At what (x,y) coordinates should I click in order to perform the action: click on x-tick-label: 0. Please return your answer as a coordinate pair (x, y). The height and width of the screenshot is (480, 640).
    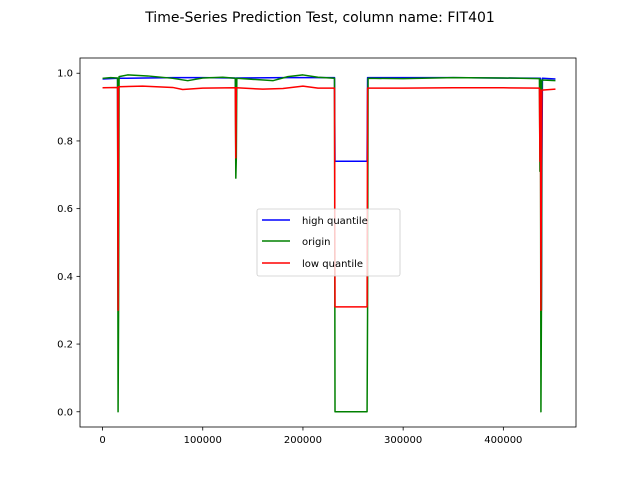
    Looking at the image, I should click on (102, 440).